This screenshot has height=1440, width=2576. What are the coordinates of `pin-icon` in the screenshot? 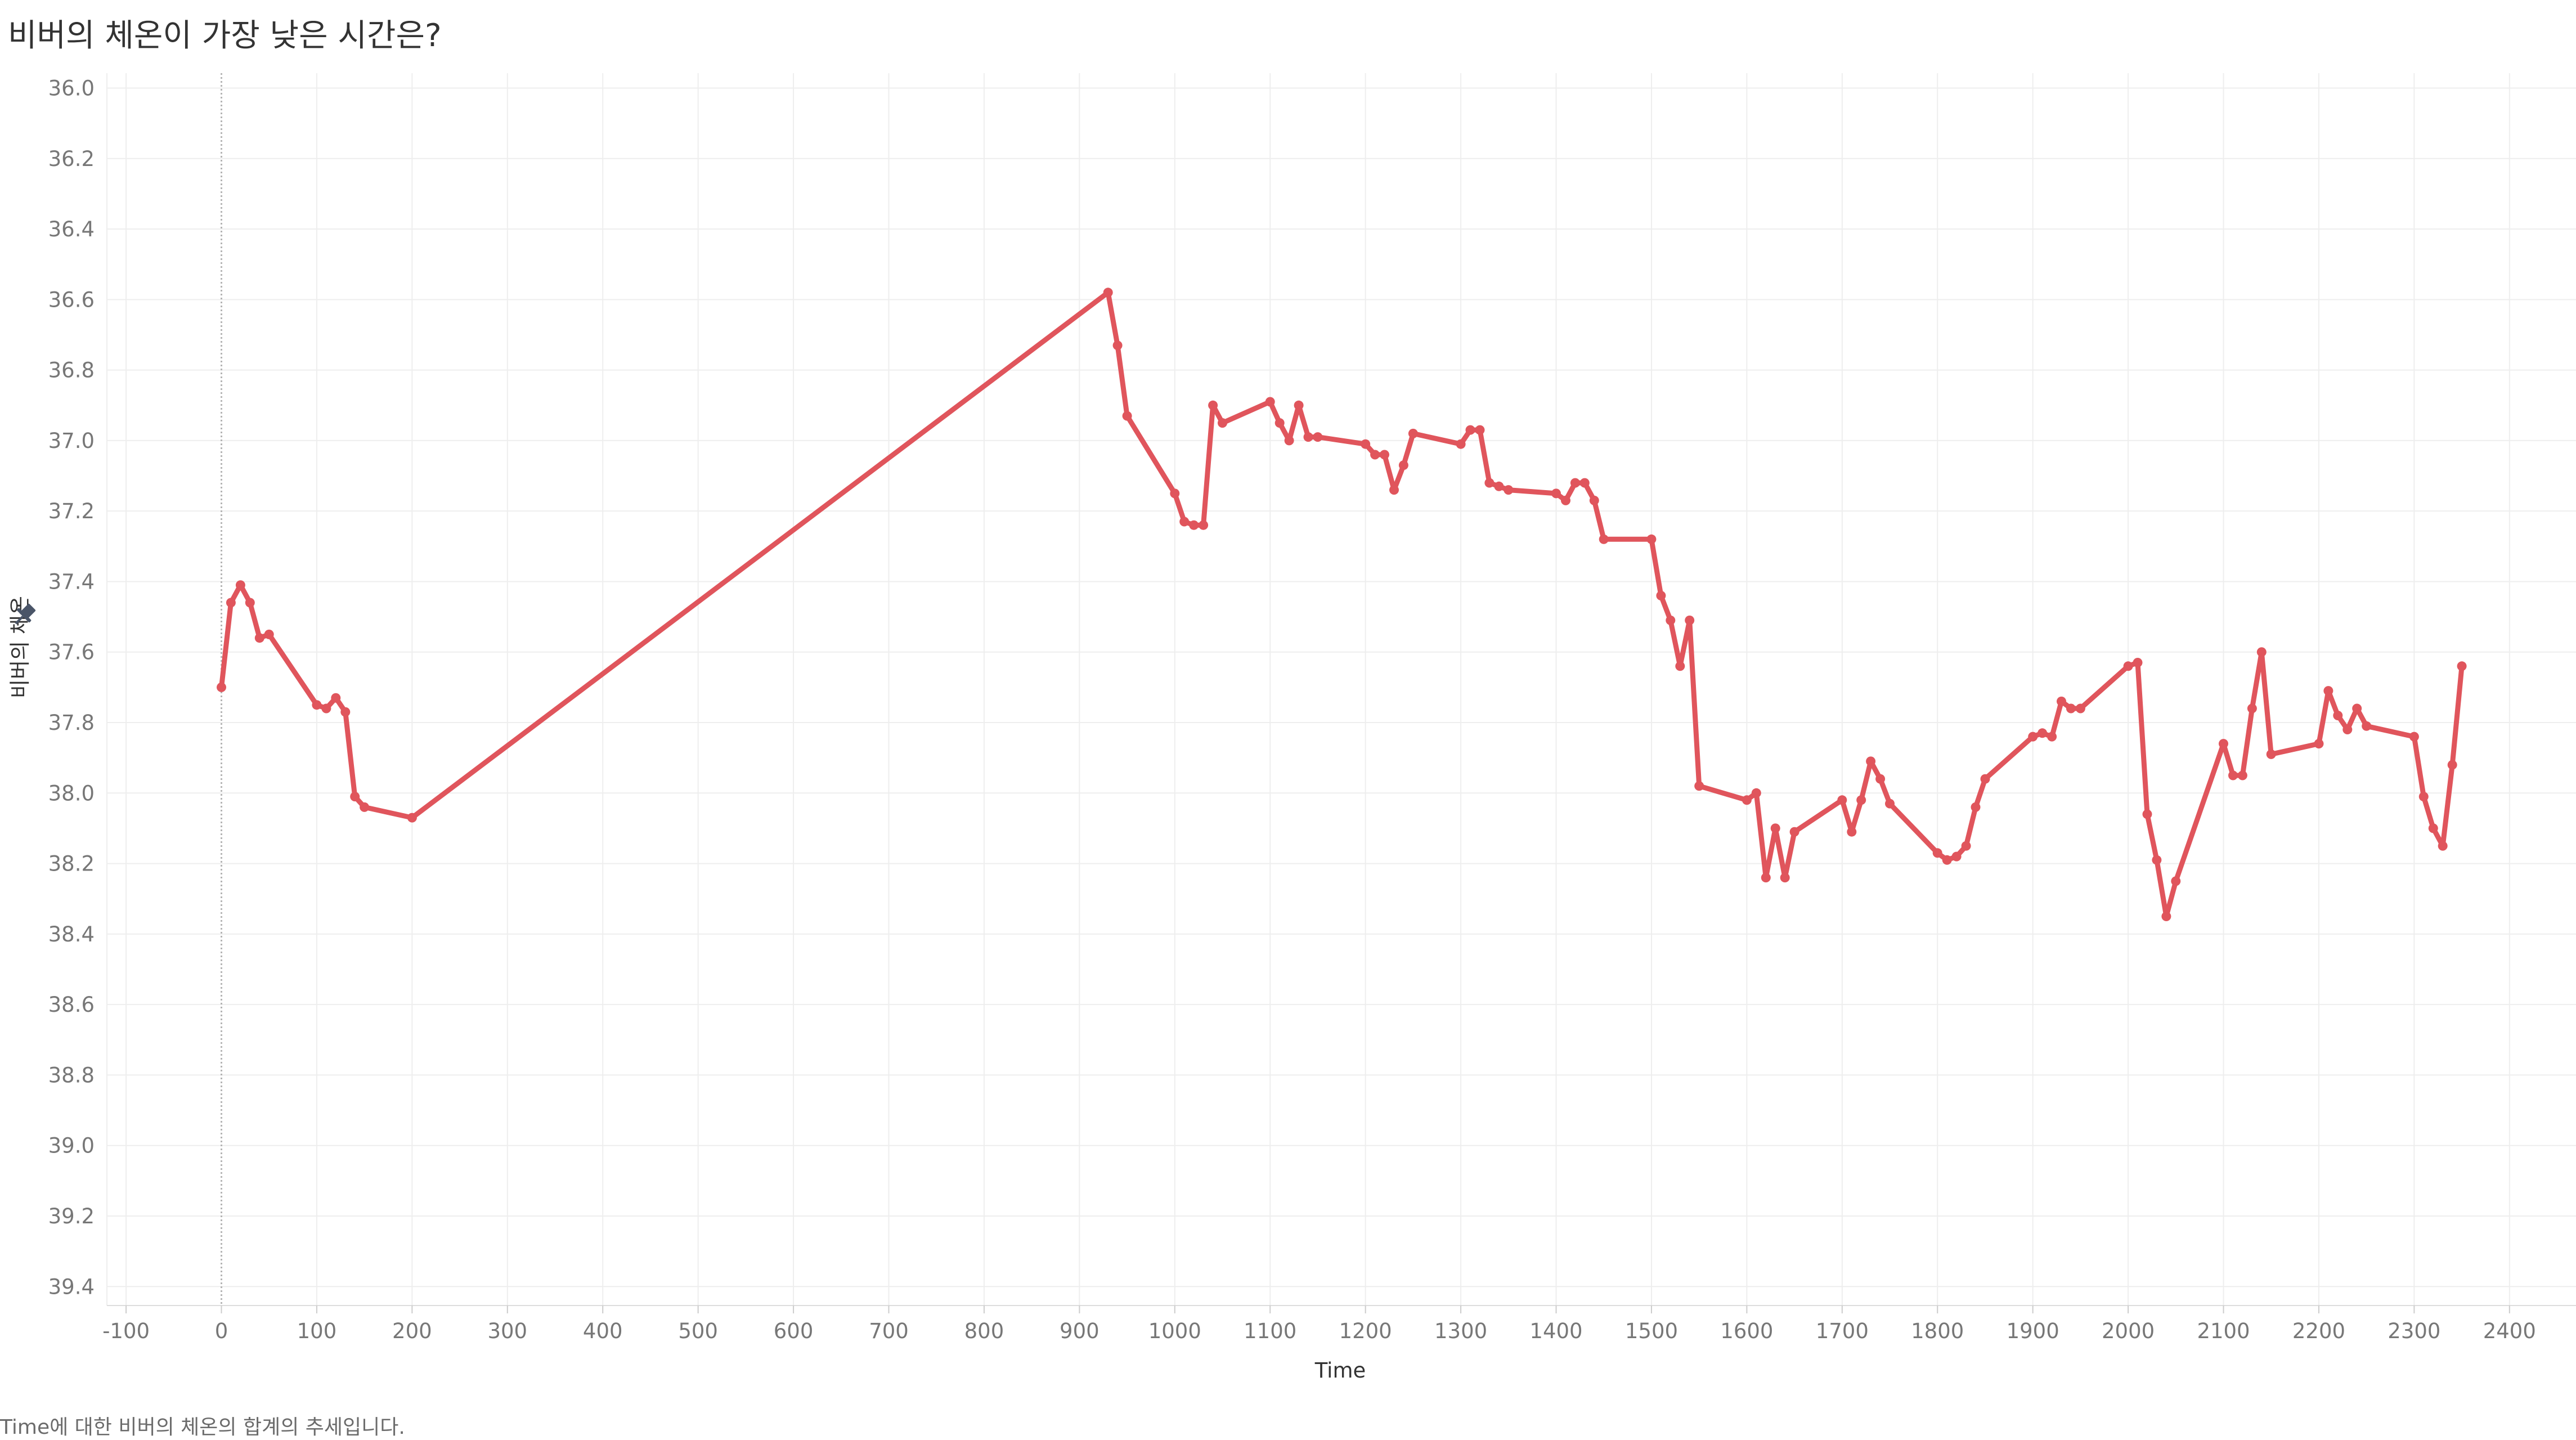 It's located at (24, 615).